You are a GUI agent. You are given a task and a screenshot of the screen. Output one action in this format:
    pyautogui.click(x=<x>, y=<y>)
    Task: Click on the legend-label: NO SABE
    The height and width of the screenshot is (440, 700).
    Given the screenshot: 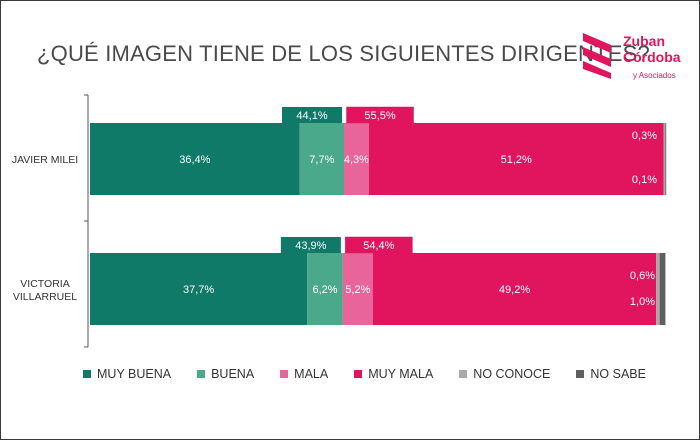 What is the action you would take?
    pyautogui.click(x=618, y=374)
    